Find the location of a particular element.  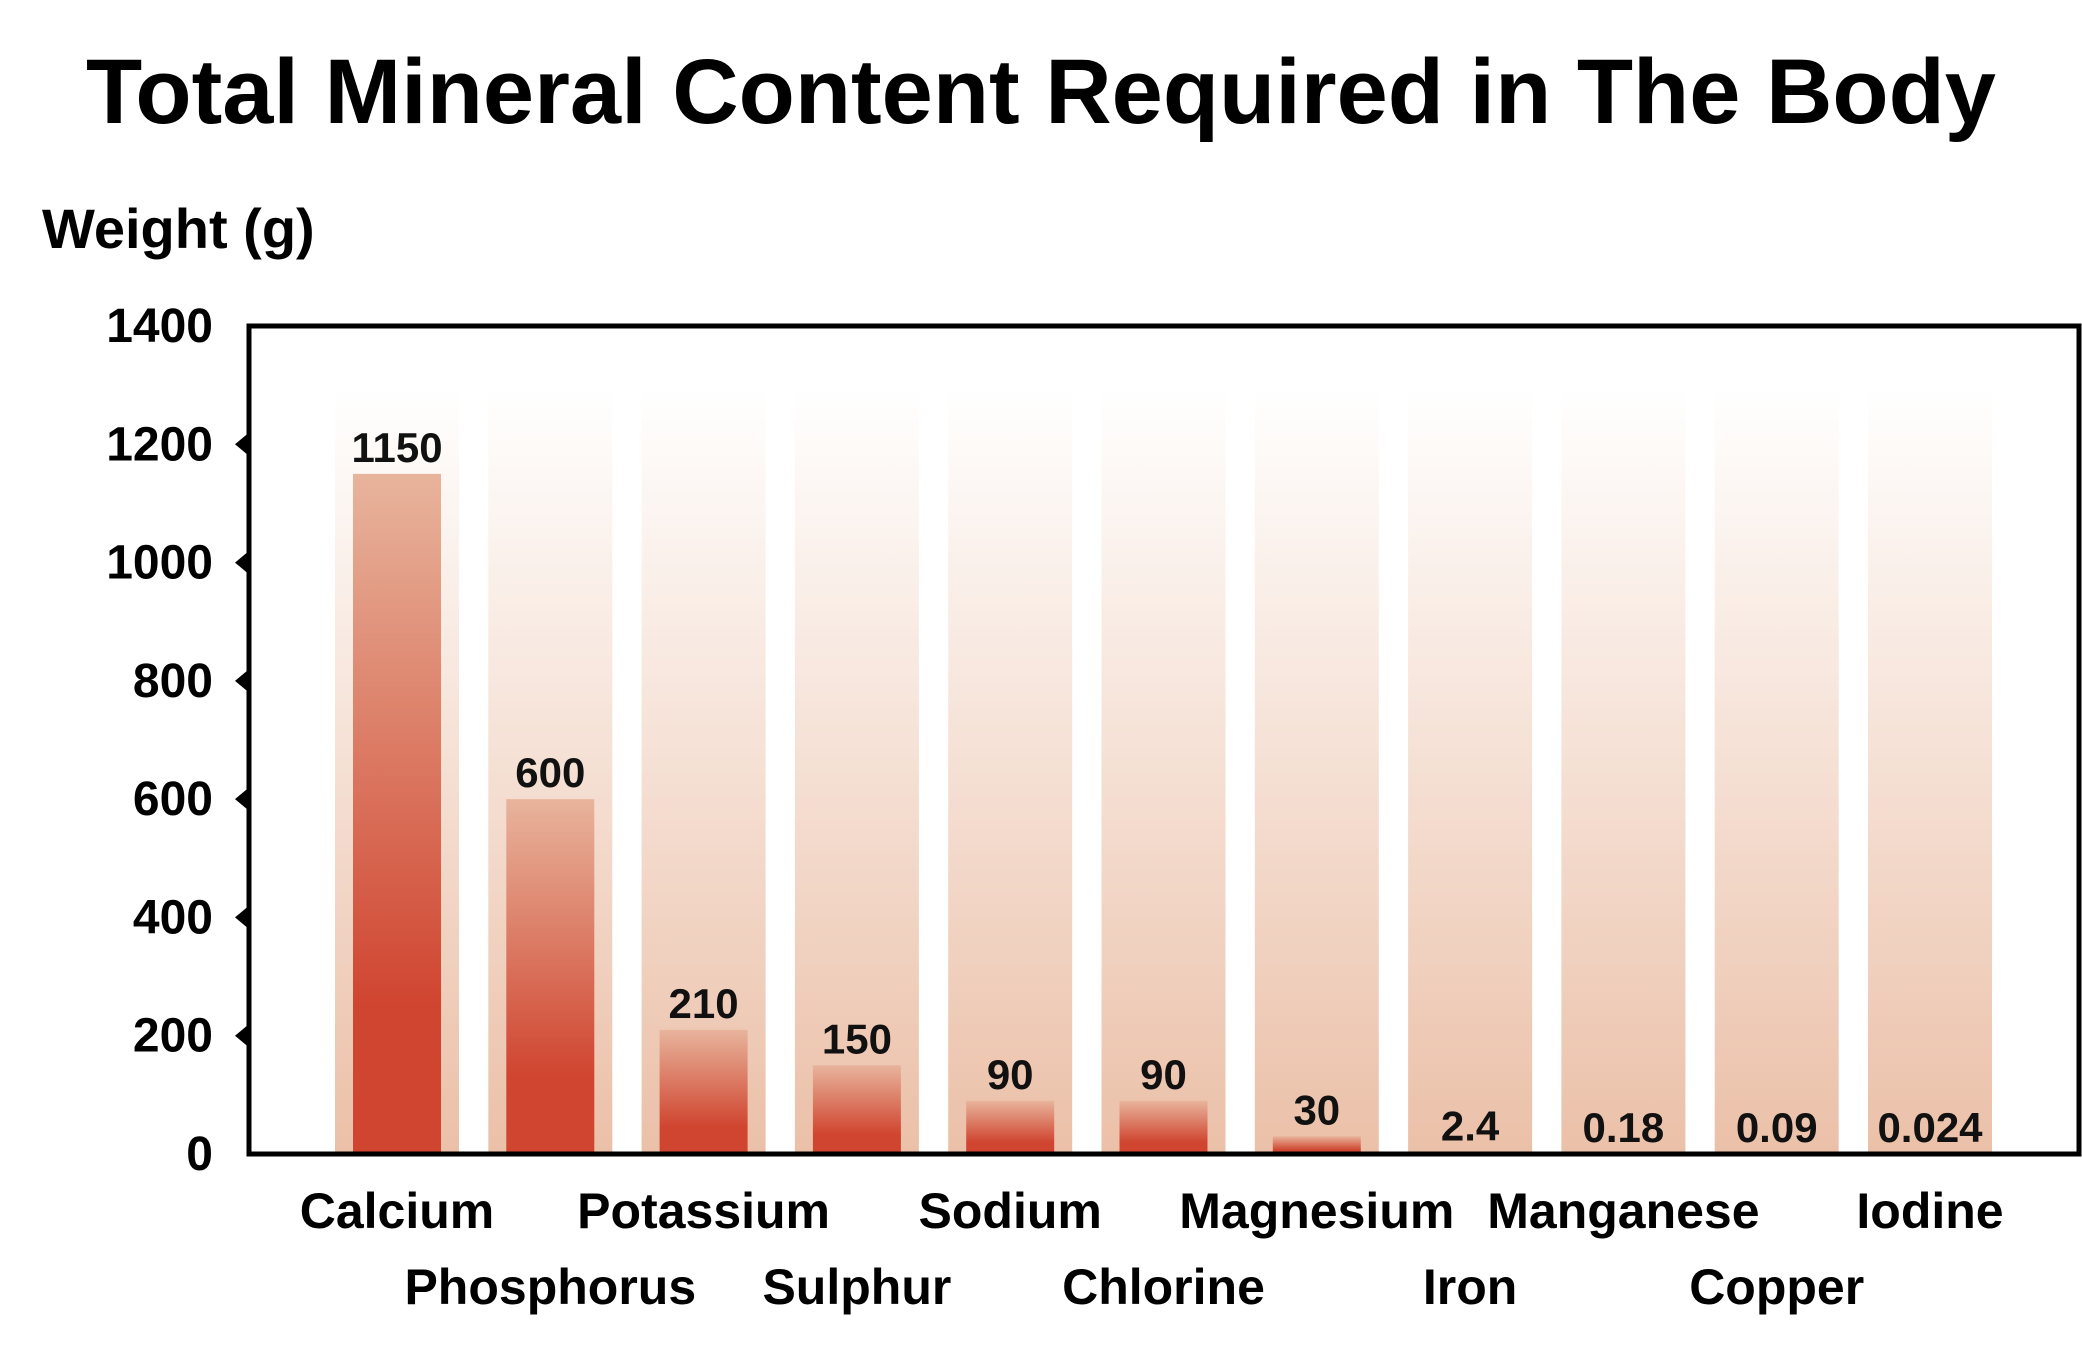

x-tick-label: Sulphur is located at coordinates (856, 1287).